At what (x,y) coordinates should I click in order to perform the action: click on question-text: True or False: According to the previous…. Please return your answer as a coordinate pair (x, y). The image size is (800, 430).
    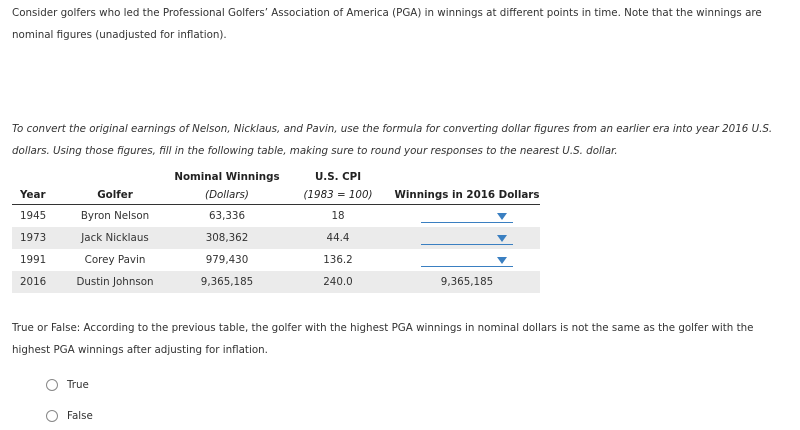
    Looking at the image, I should click on (383, 339).